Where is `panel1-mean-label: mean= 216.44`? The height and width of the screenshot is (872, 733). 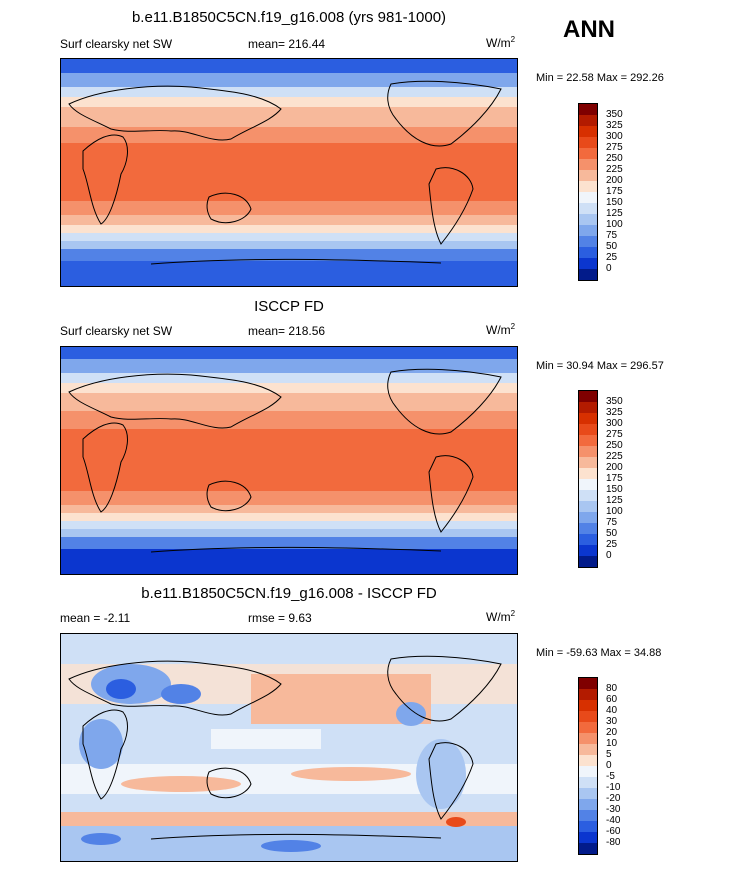 panel1-mean-label: mean= 216.44 is located at coordinates (287, 44).